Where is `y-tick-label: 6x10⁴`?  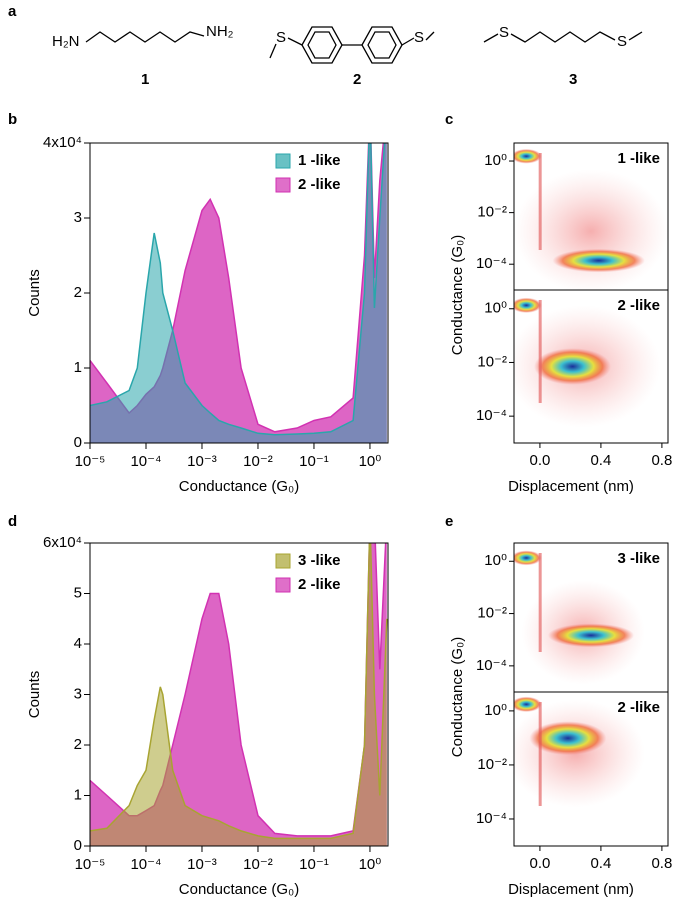
y-tick-label: 6x10⁴ is located at coordinates (62, 542).